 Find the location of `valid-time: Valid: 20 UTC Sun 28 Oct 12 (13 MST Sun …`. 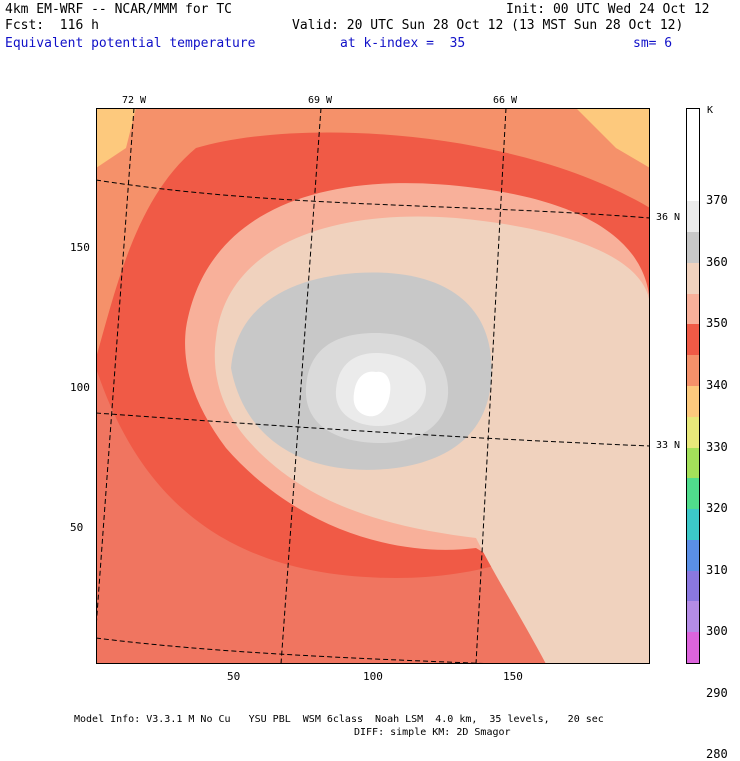

valid-time: Valid: 20 UTC Sun 28 Oct 12 (13 MST Sun … is located at coordinates (488, 25).